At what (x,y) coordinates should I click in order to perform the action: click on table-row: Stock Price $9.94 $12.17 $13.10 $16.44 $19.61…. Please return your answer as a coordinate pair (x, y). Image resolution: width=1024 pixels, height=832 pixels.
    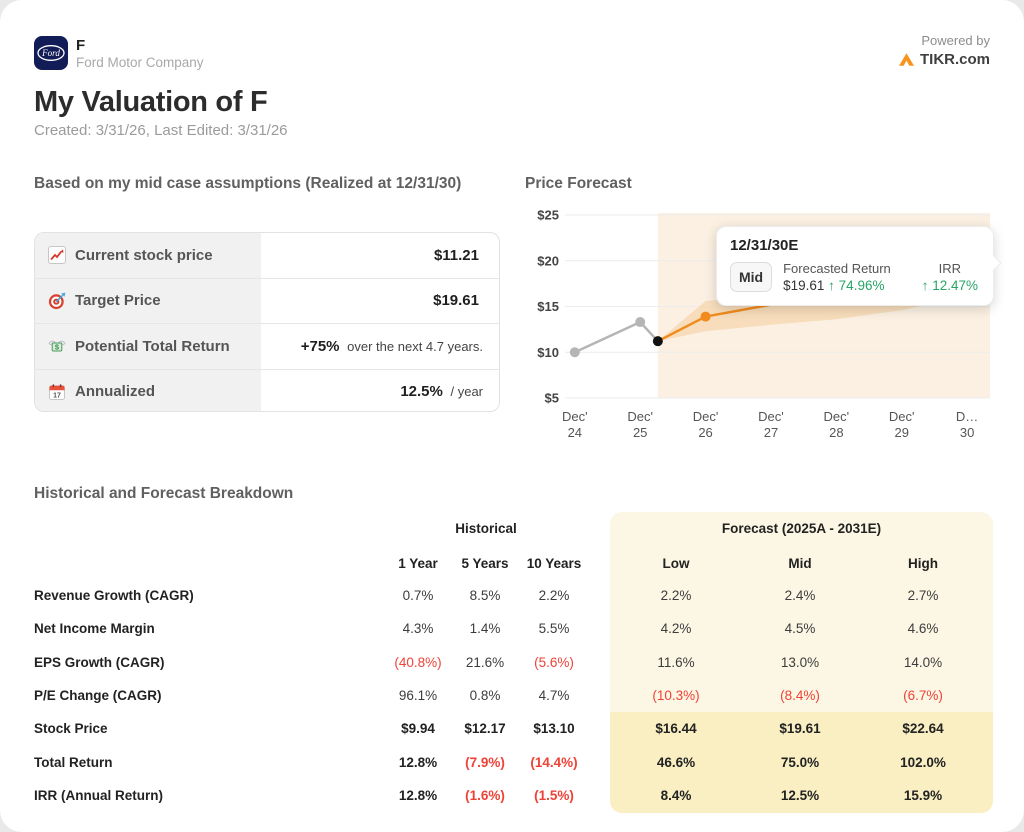
    Looking at the image, I should click on (512, 728).